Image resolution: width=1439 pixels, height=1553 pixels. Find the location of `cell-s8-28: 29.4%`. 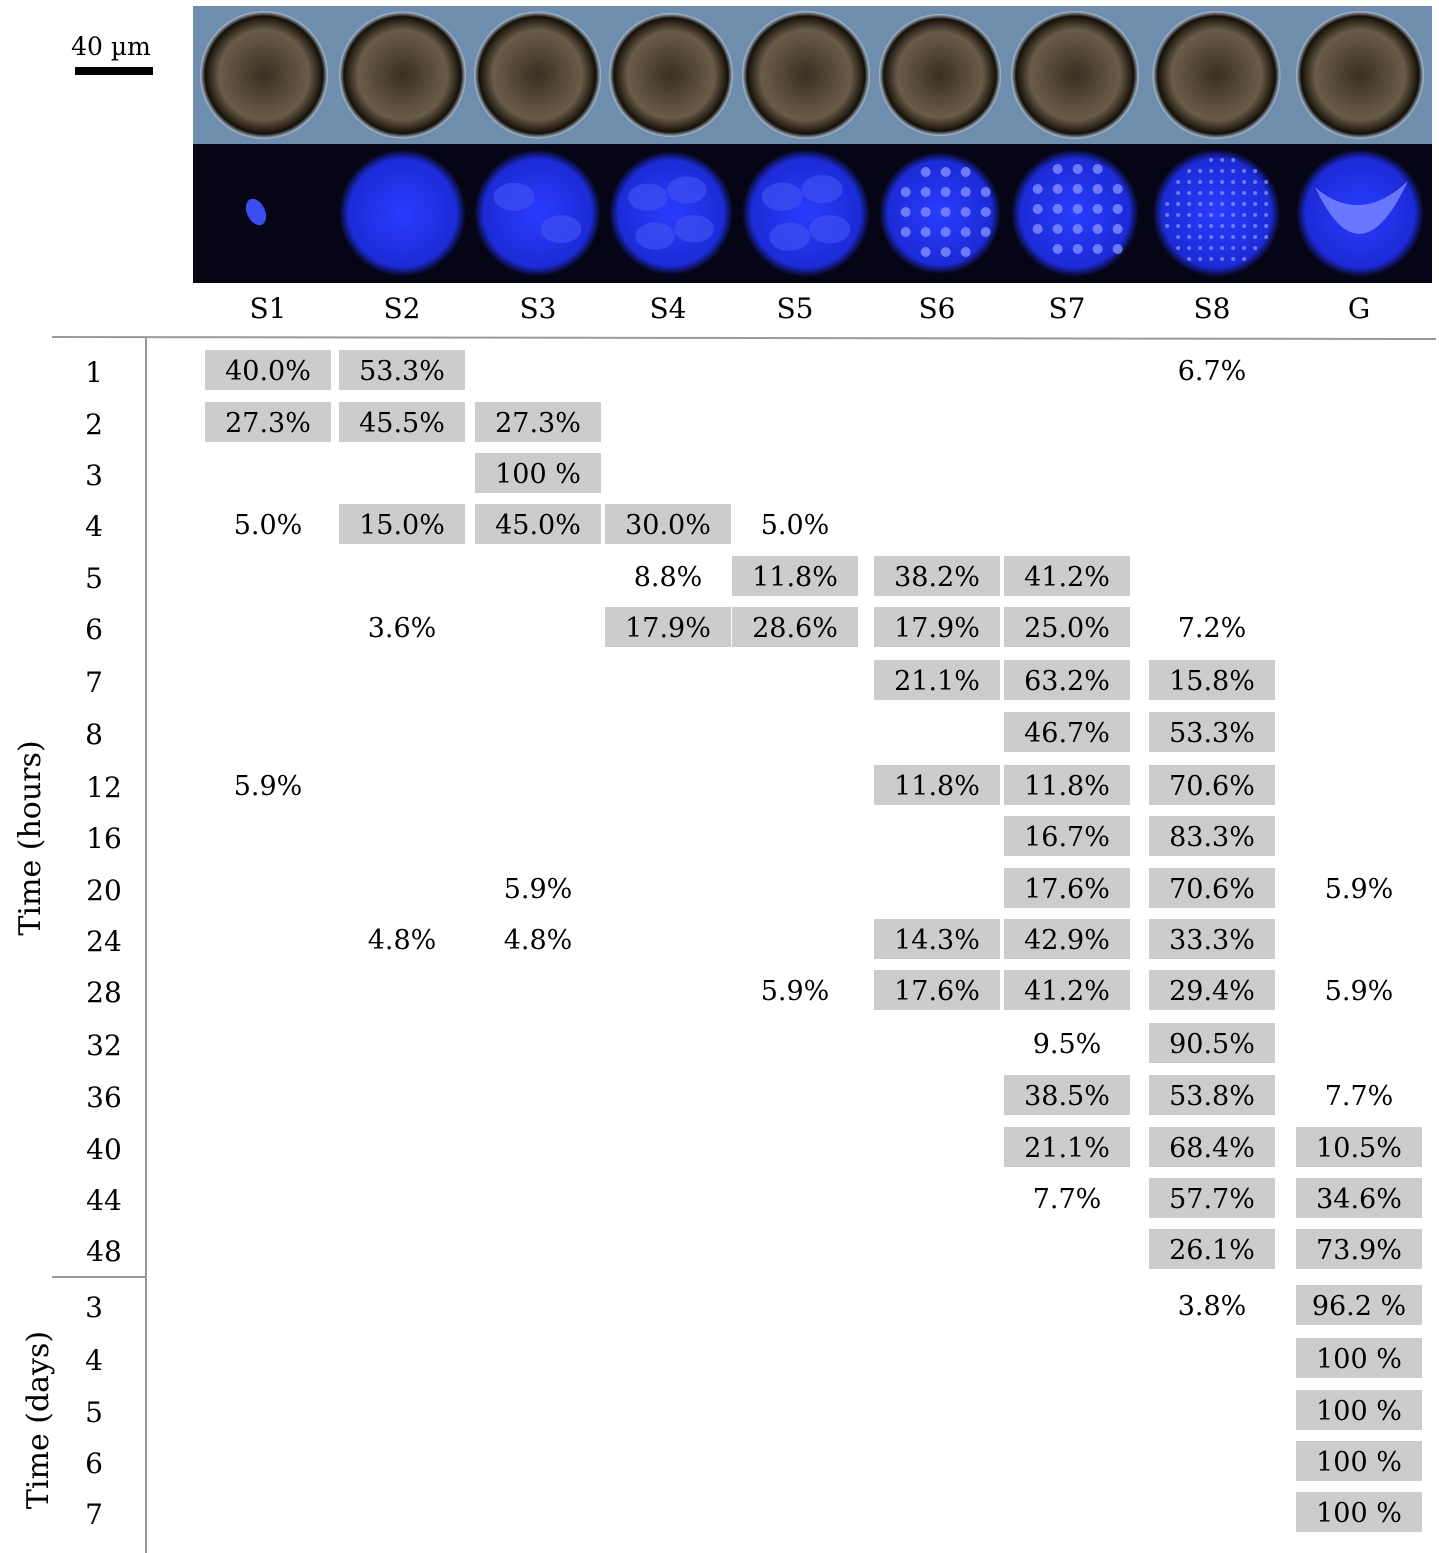

cell-s8-28: 29.4% is located at coordinates (1212, 990).